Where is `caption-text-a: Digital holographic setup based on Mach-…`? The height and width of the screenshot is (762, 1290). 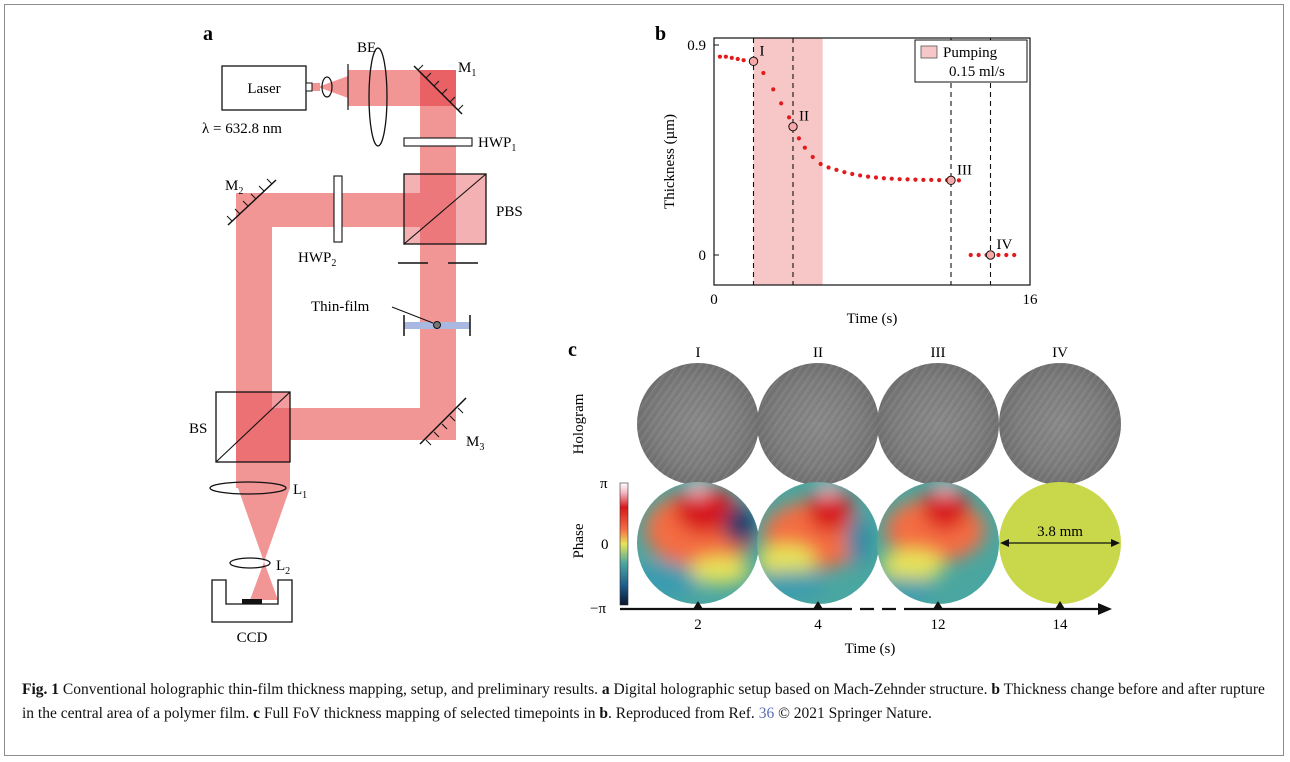
caption-text-a: Digital holographic setup based on Mach-… is located at coordinates (800, 689).